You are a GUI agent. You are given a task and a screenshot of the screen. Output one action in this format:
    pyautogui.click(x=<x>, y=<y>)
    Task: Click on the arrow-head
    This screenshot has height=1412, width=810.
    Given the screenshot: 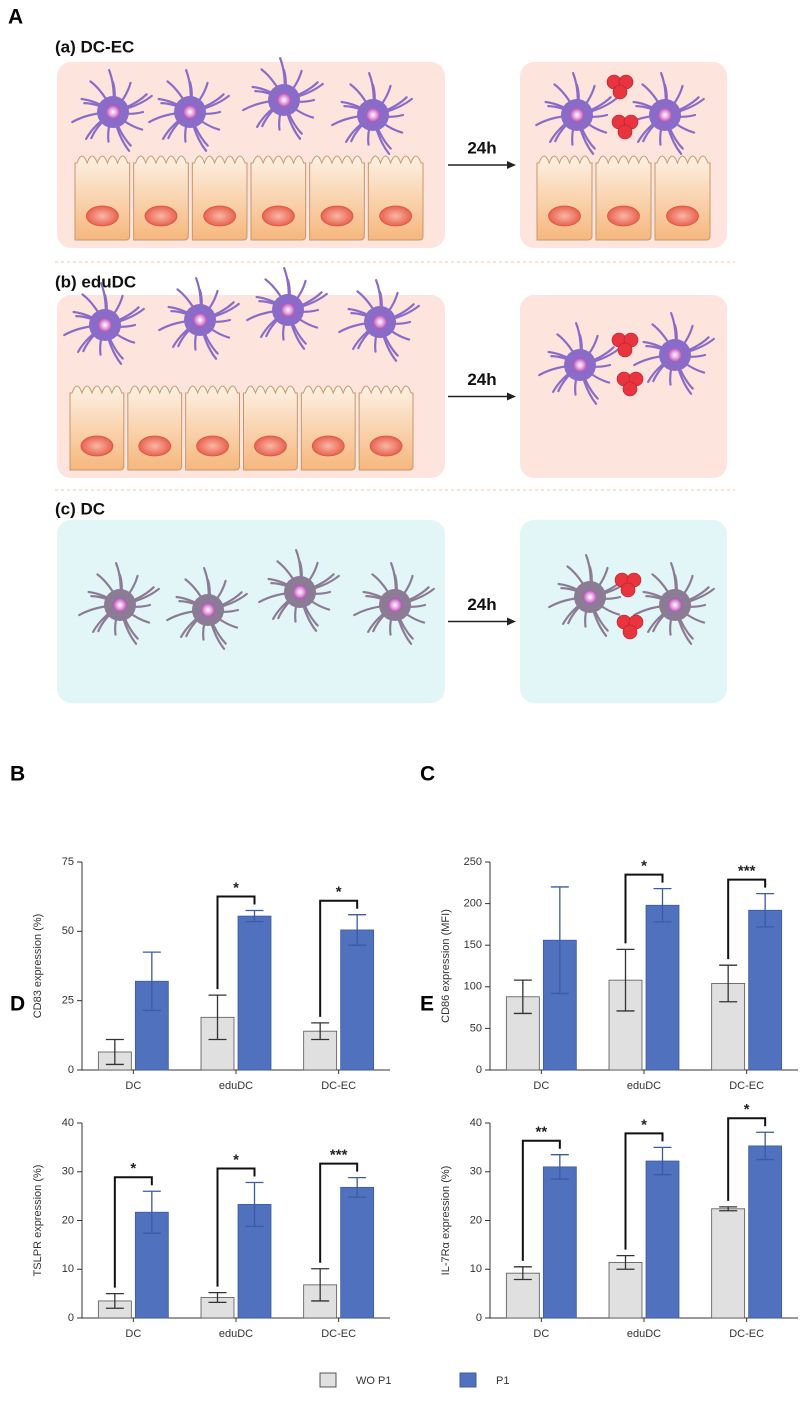 What is the action you would take?
    pyautogui.click(x=511, y=621)
    